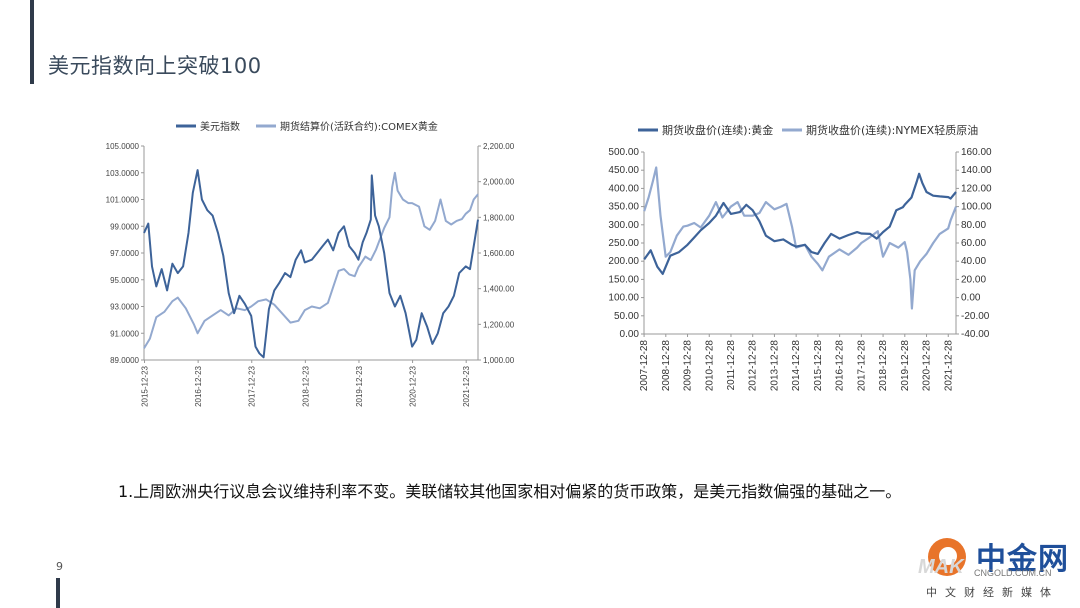 The height and width of the screenshot is (608, 1080). What do you see at coordinates (941, 567) in the screenshot?
I see `logo-watermark: MAK` at bounding box center [941, 567].